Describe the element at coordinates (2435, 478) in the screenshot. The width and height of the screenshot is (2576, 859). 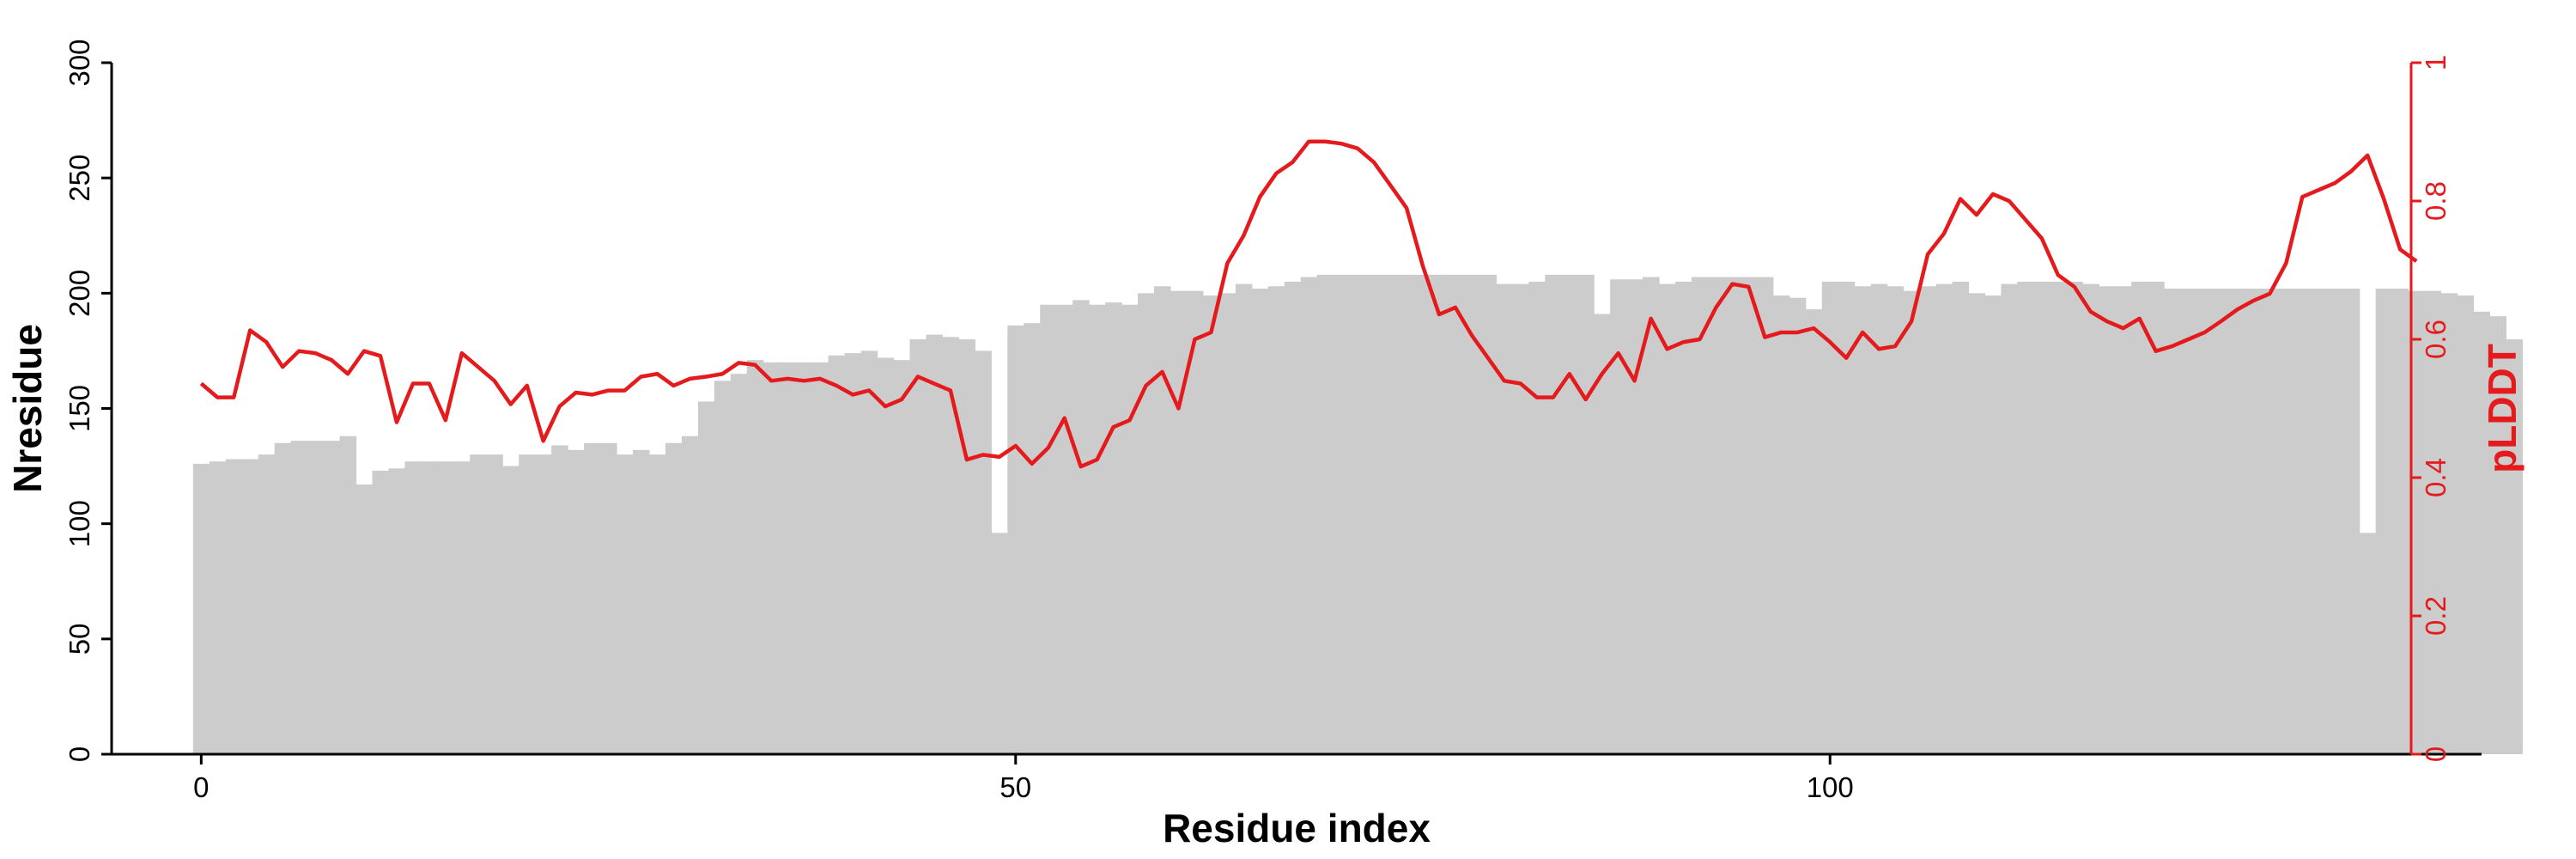
I see `y2-tick-label: 0.4` at that location.